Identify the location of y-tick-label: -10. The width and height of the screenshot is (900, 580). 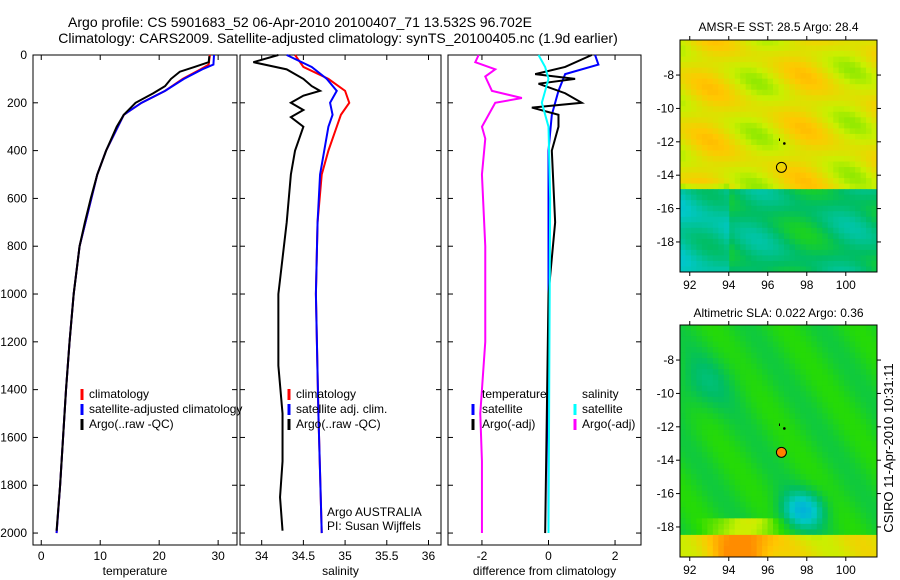
(666, 393).